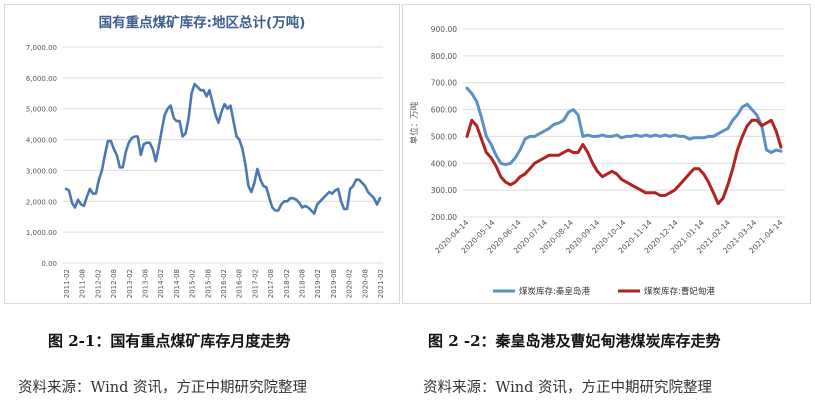  What do you see at coordinates (202, 22) in the screenshot?
I see `chart-title: 国有重点煤矿库存:地区总计(万吨)` at bounding box center [202, 22].